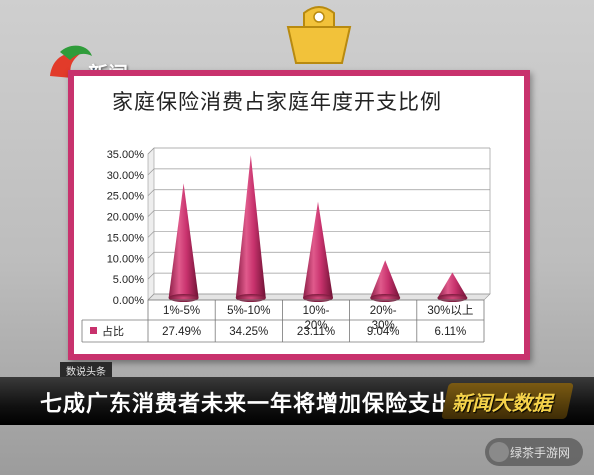  I want to click on y-tick-label: 0.00%, so click(128, 301).